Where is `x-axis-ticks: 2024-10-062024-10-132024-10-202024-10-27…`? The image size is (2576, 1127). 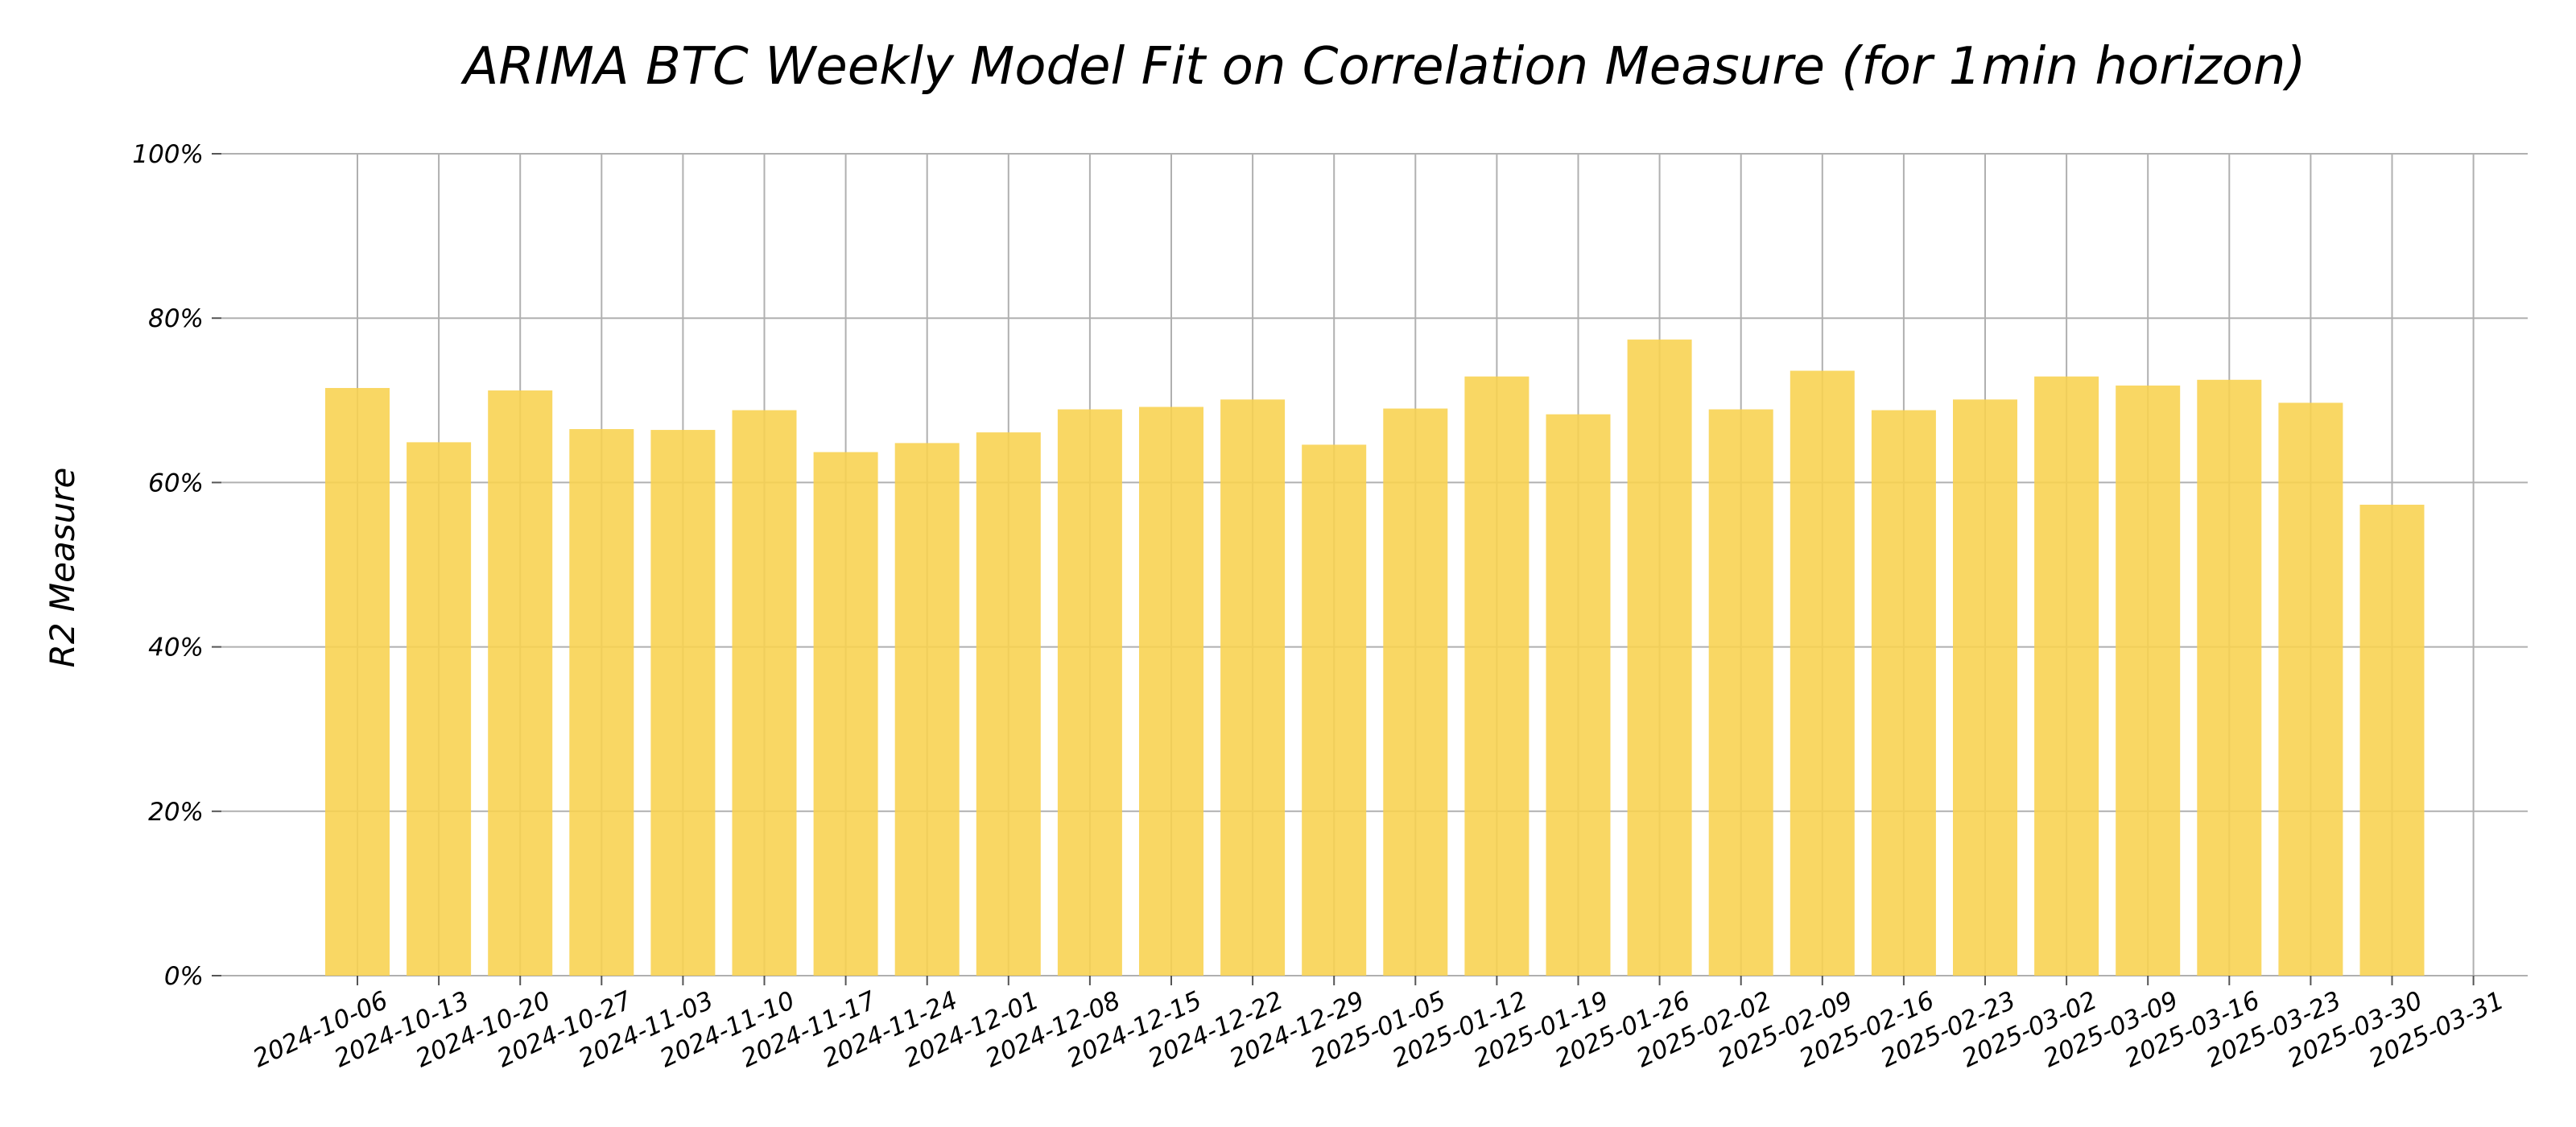
x-axis-ticks: 2024-10-062024-10-132024-10-202024-10-27… is located at coordinates (1378, 1024).